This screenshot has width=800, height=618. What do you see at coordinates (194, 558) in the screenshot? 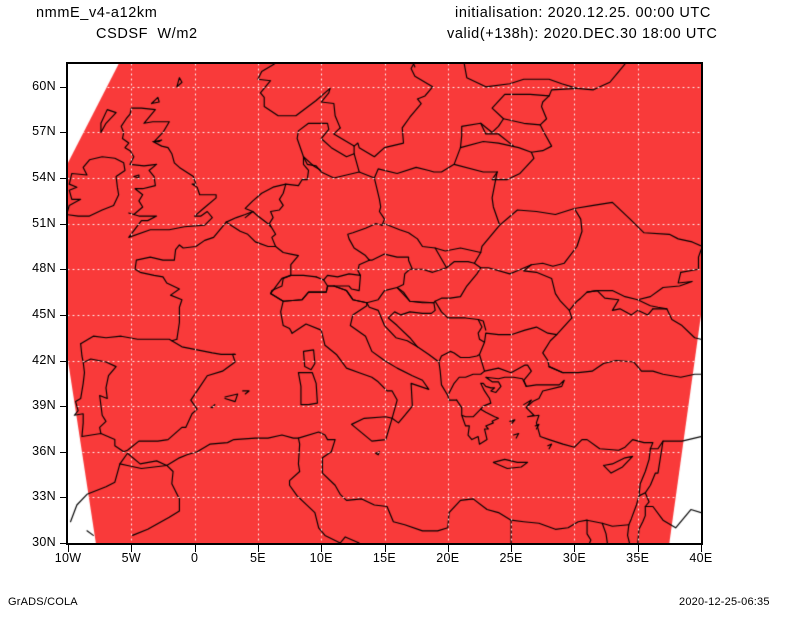
I see `longitude-tick-label: 0` at bounding box center [194, 558].